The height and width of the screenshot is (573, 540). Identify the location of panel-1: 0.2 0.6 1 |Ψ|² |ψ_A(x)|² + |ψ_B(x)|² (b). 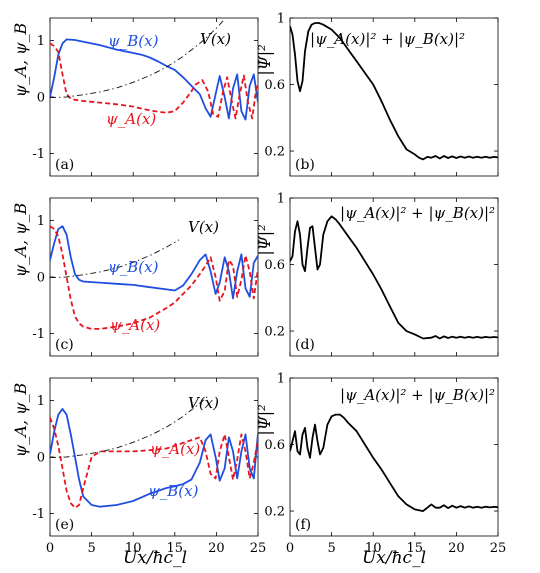
(377, 94).